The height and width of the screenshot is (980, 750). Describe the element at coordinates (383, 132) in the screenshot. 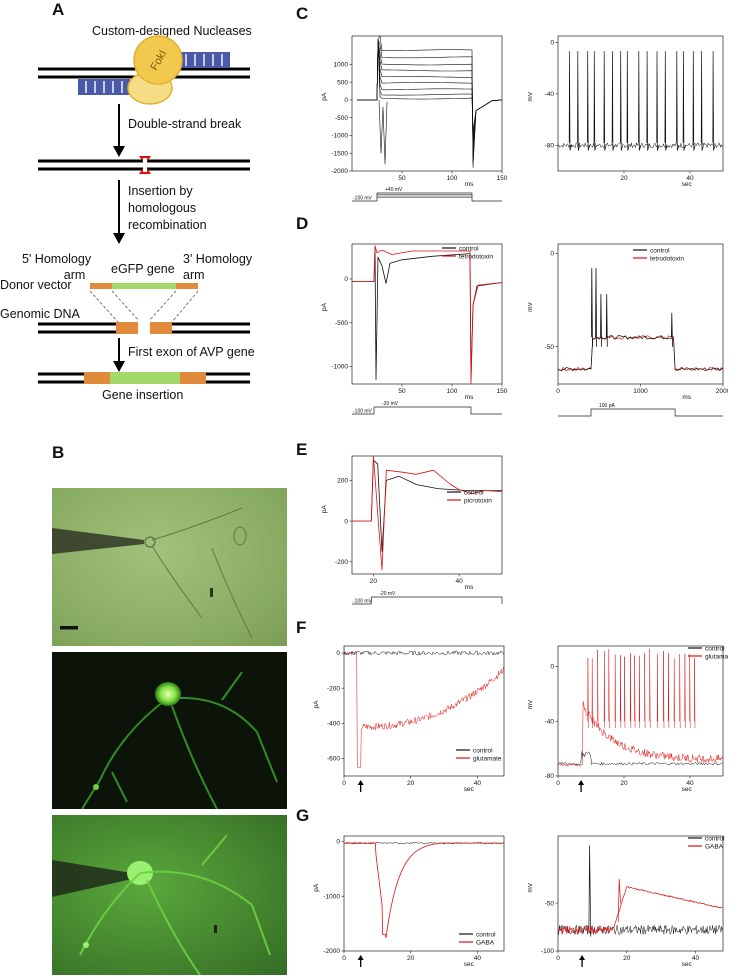

I see `sodium-current-trace` at that location.